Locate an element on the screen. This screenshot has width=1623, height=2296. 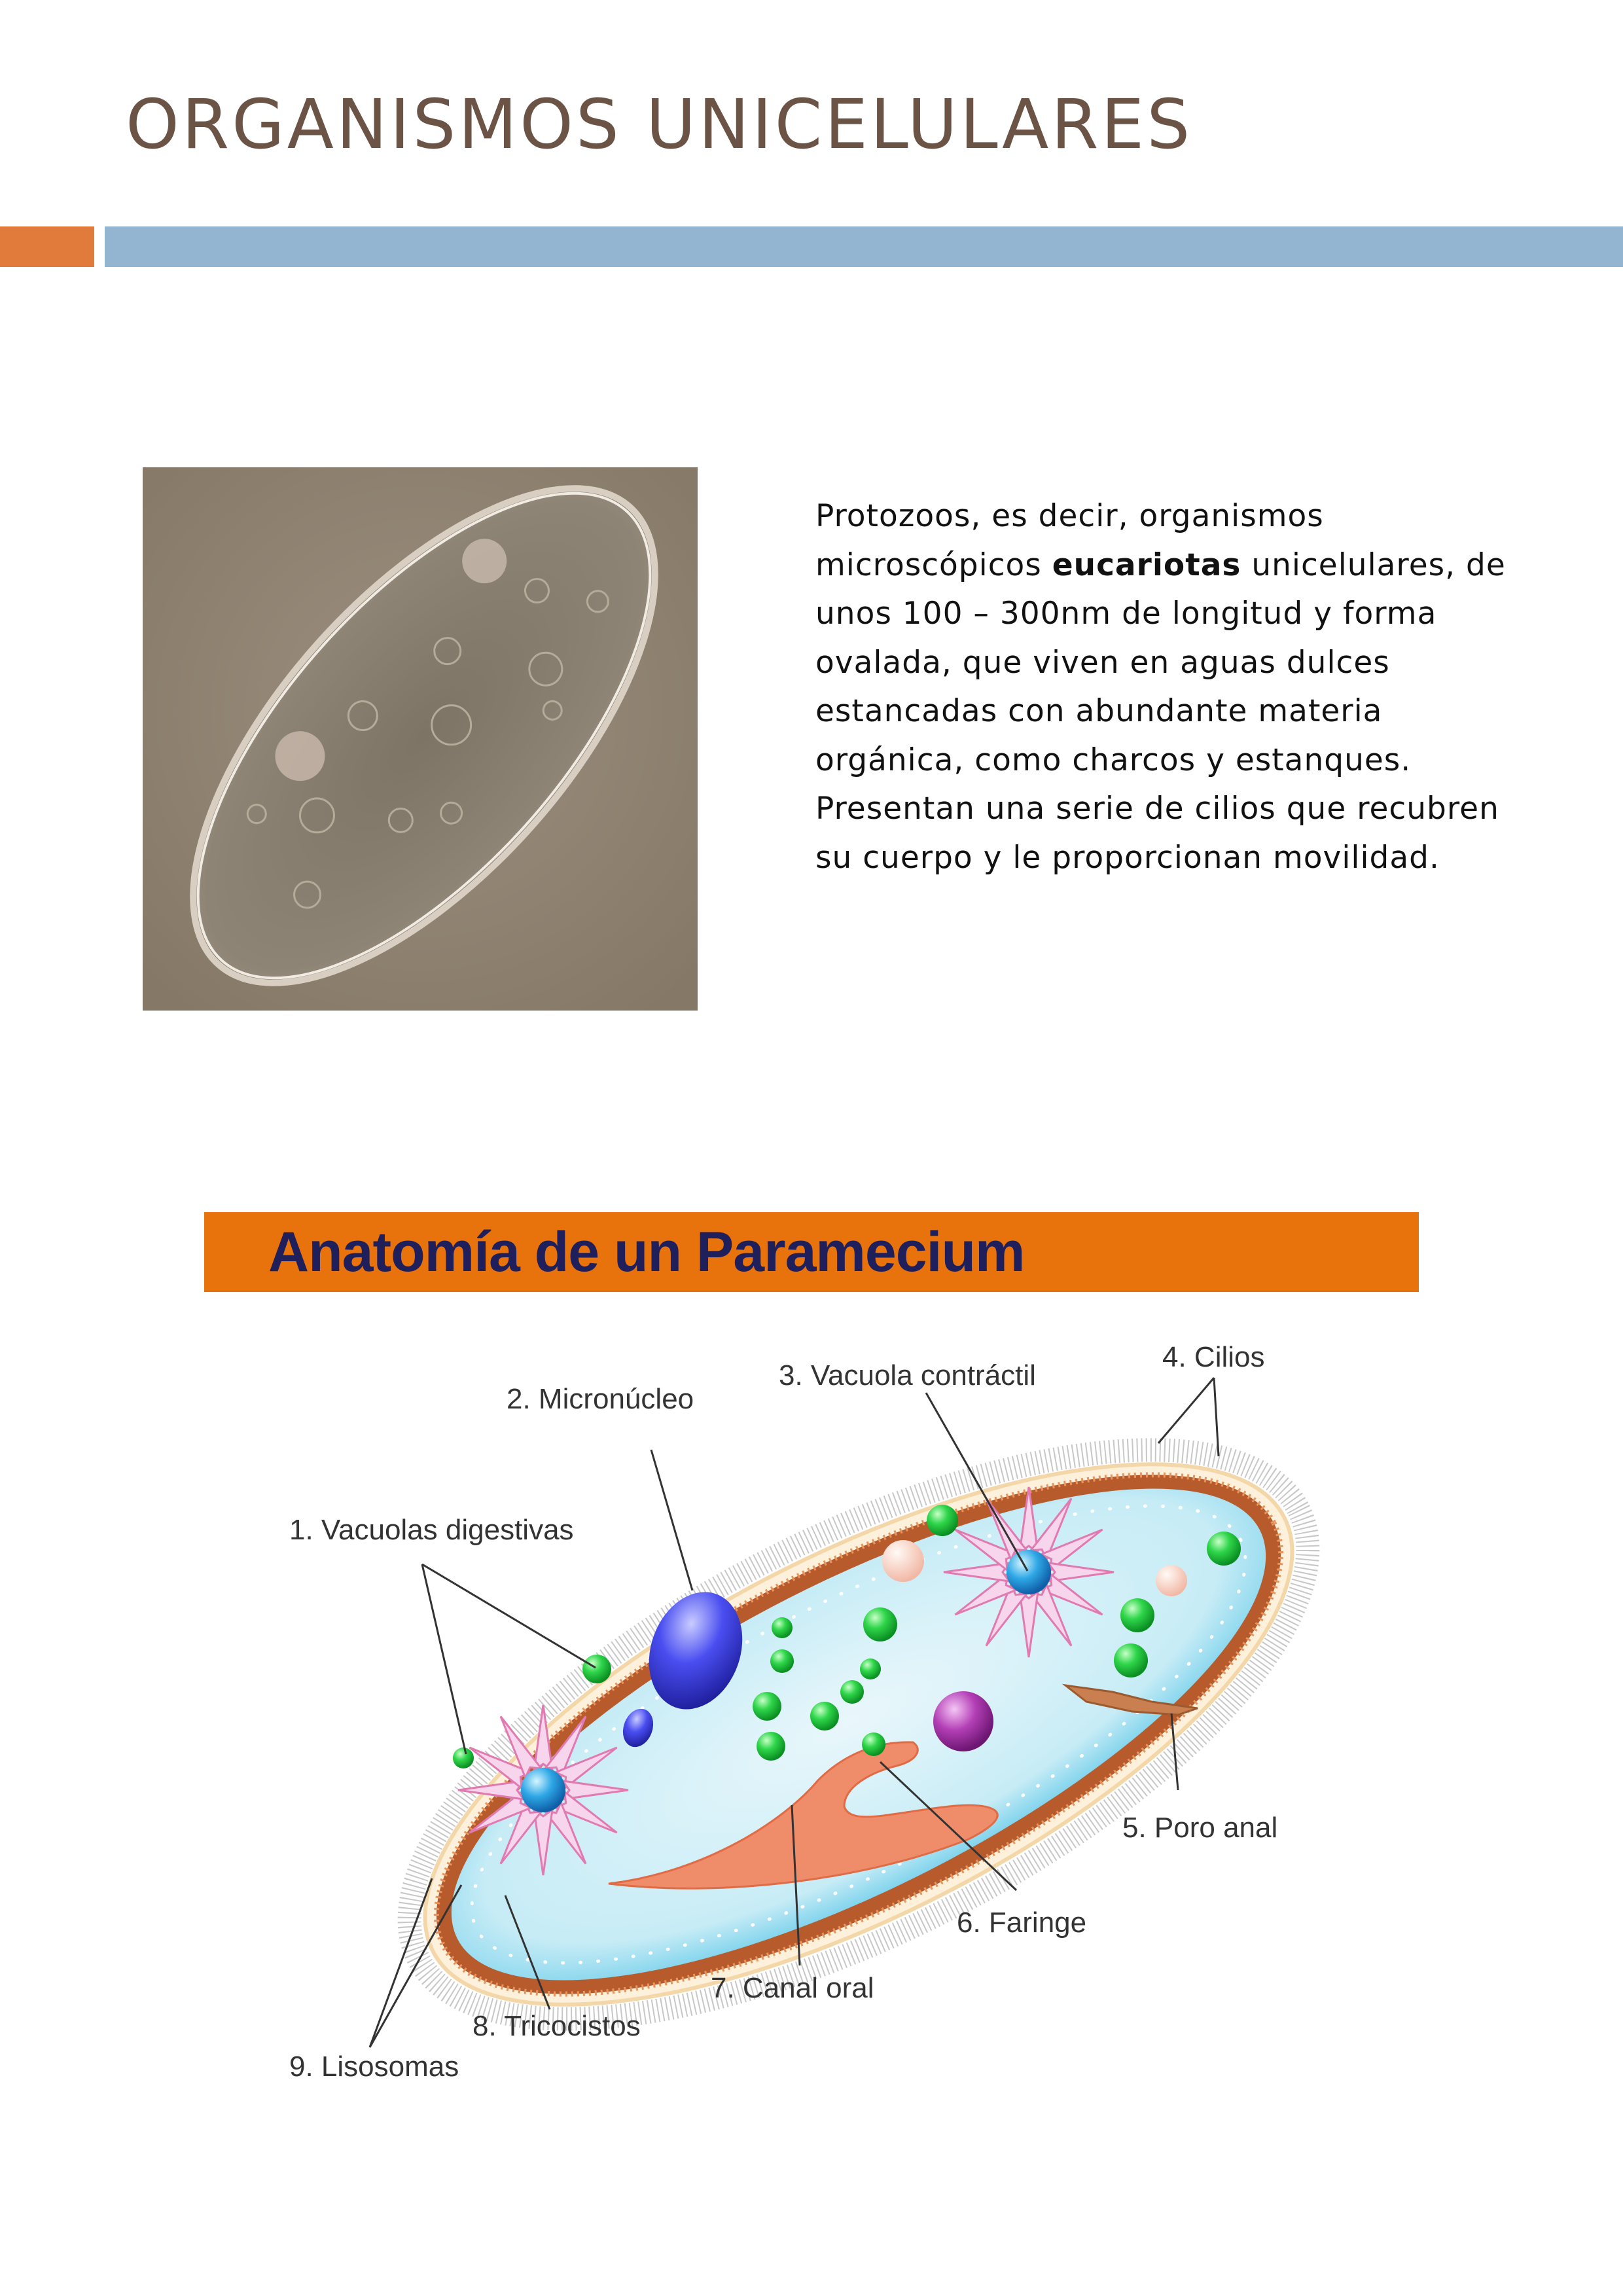
label-vacuola-contractil: 3. Vacuola contráctil is located at coordinates (908, 1375).